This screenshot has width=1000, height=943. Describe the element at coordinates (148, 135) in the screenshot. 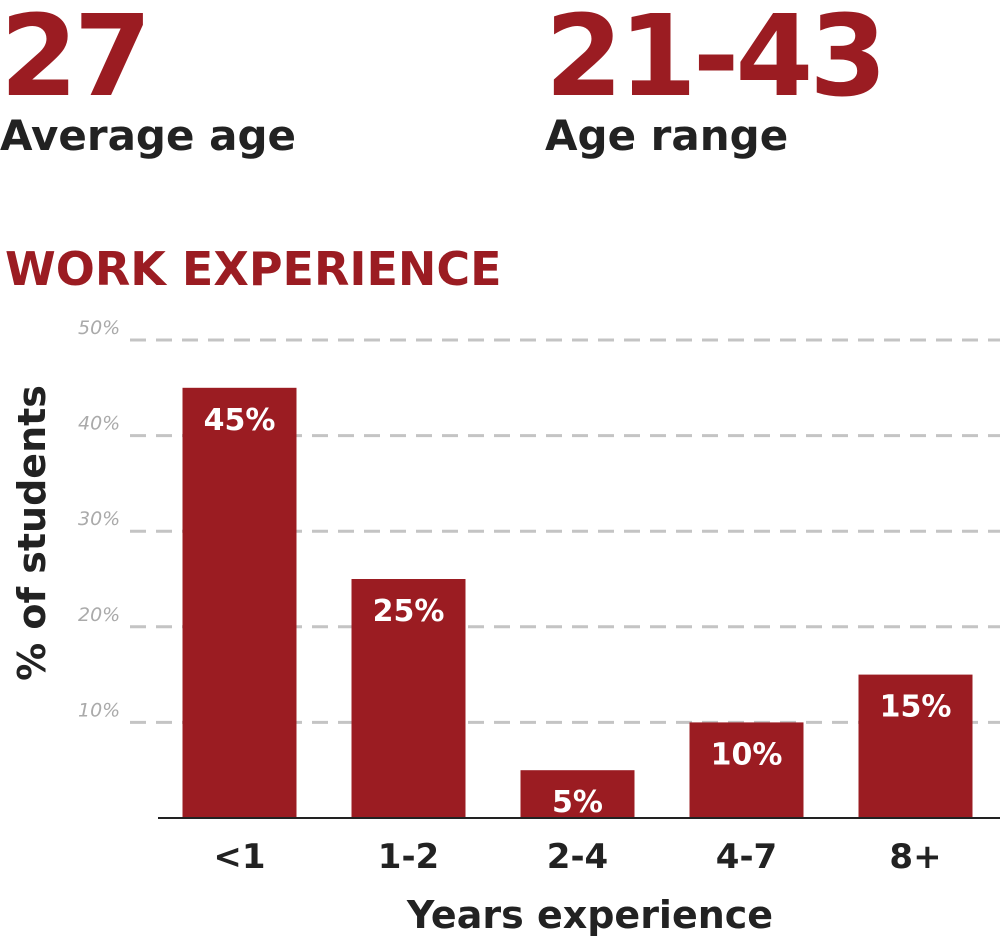

I see `stat-label: Average age` at that location.